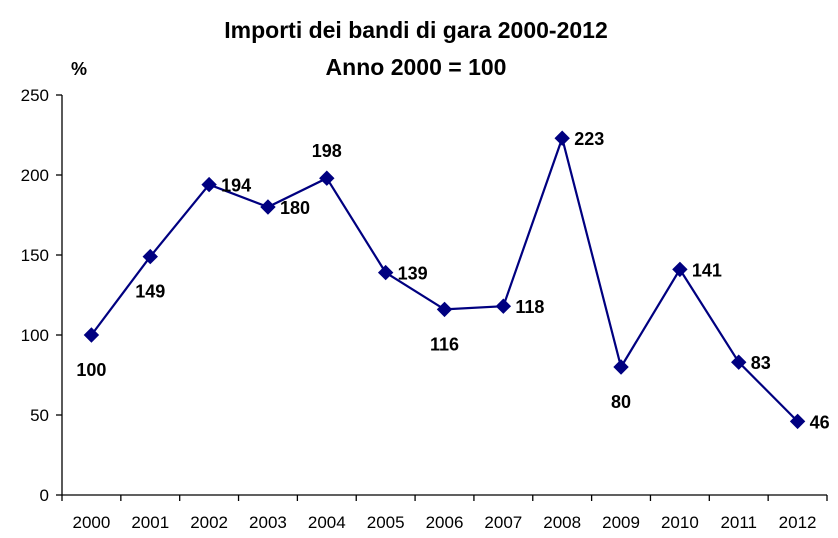 This screenshot has height=538, width=838. What do you see at coordinates (820, 422) in the screenshot?
I see `data-label: 46` at bounding box center [820, 422].